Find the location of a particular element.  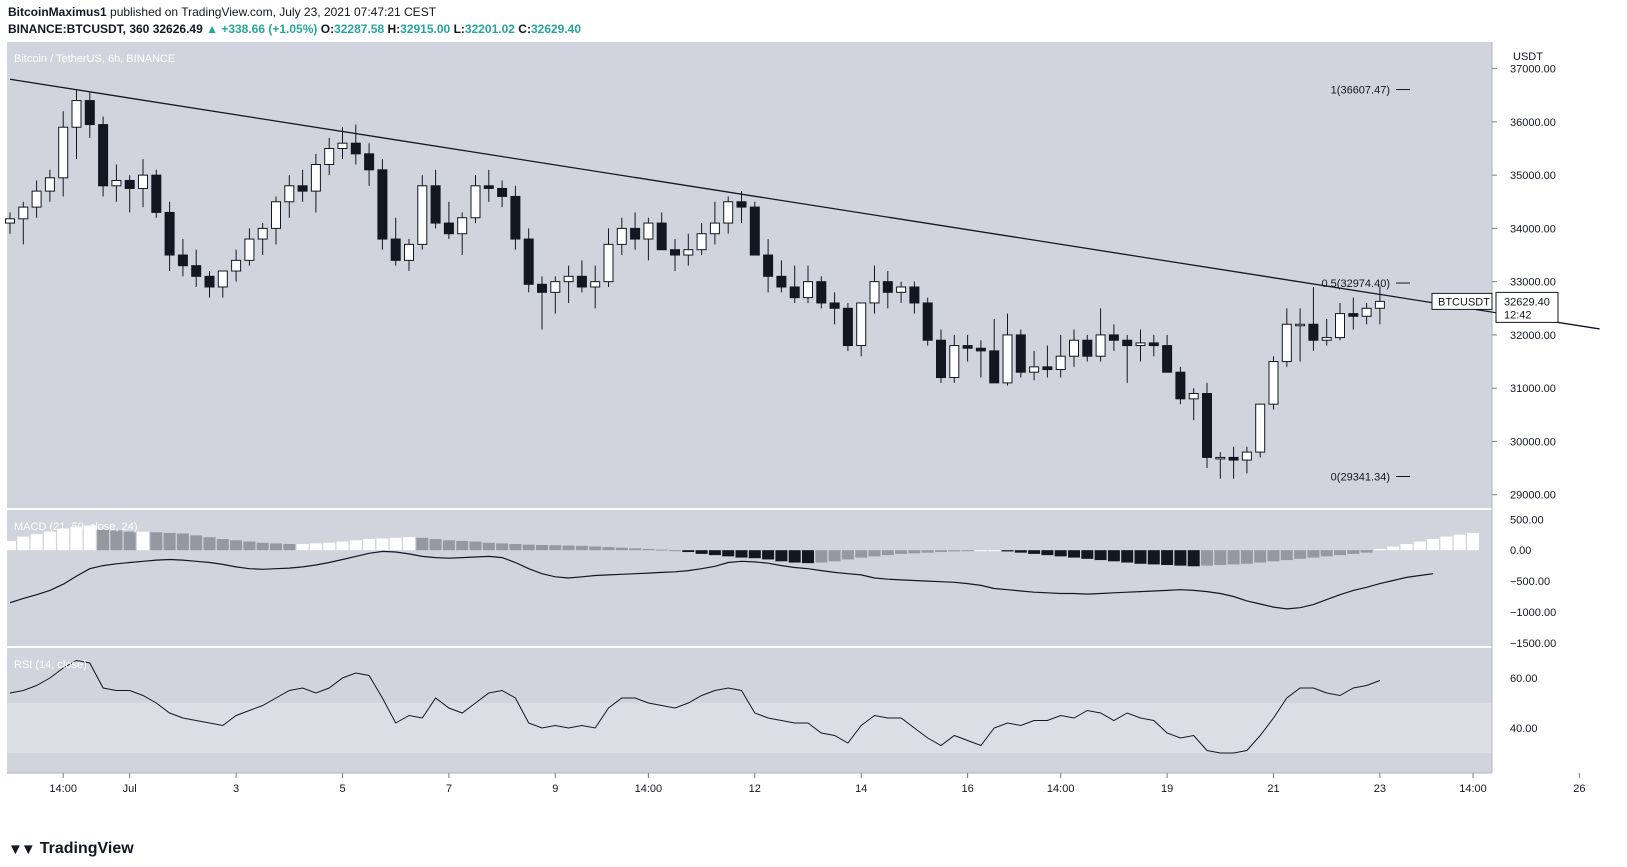

tradingview-logo-icon: ▼▼ is located at coordinates (22, 849).